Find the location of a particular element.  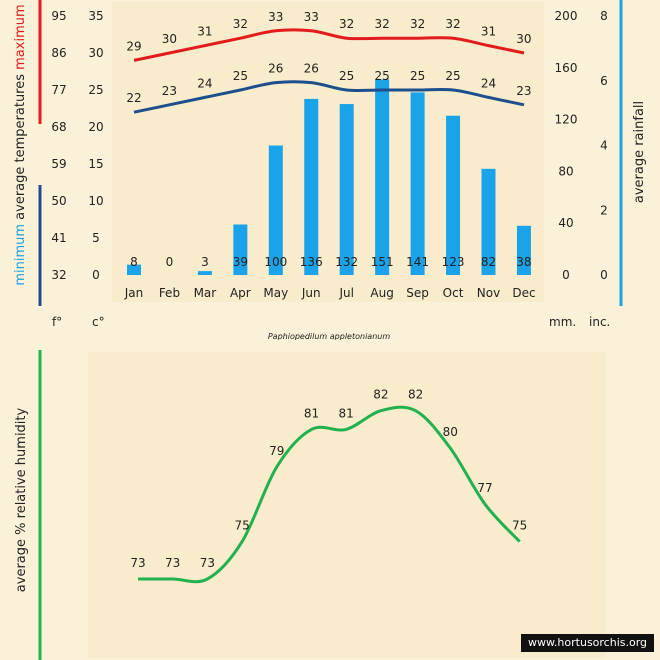

maximum-value-label: 29 is located at coordinates (133, 46).